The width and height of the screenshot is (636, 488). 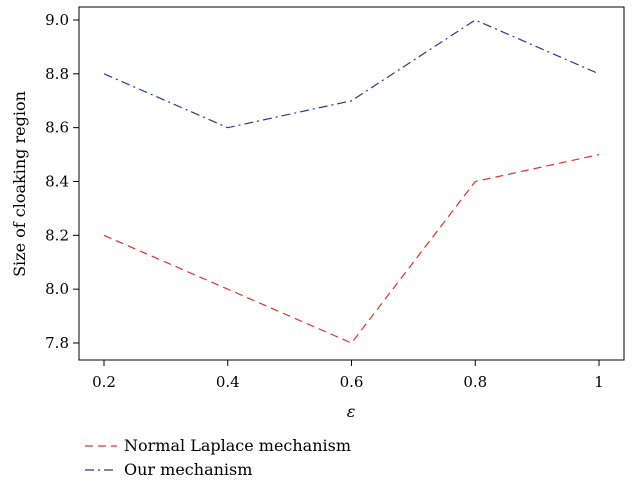 I want to click on y-tick-label: 8.8, so click(x=57, y=74).